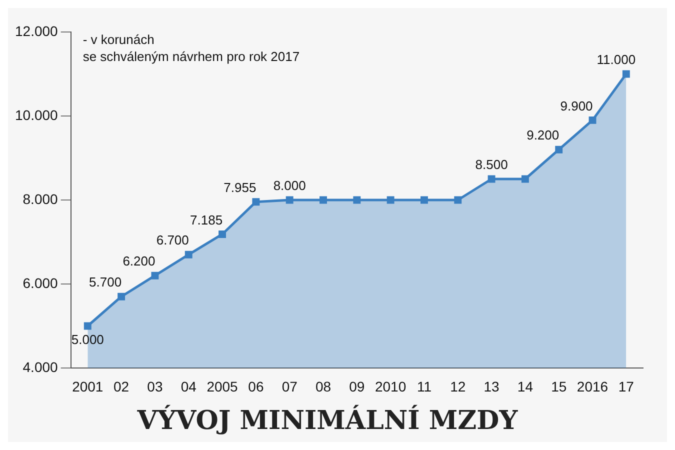 The height and width of the screenshot is (450, 675). I want to click on x-tick-label: 07, so click(290, 386).